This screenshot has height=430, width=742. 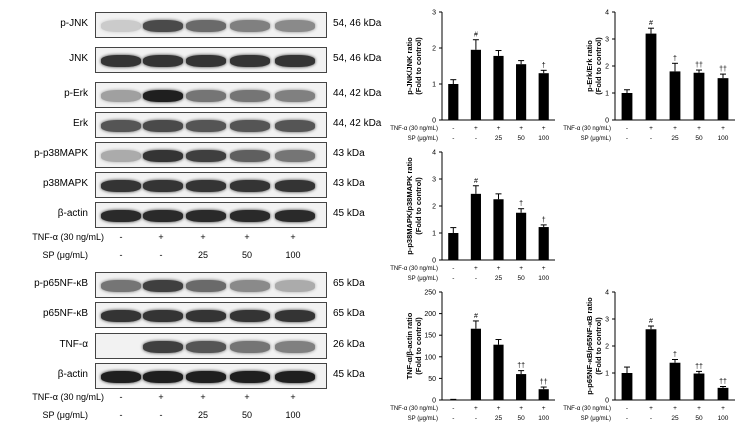 I want to click on tnf-value-1: -, so click(x=121, y=397).